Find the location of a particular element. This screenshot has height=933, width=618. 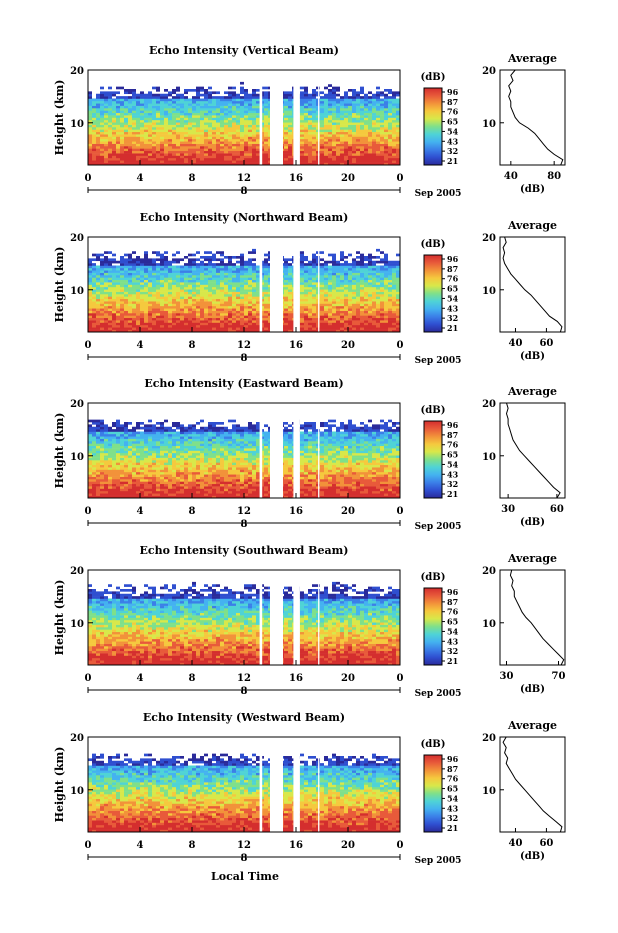

heatmap is located at coordinates (244, 123).